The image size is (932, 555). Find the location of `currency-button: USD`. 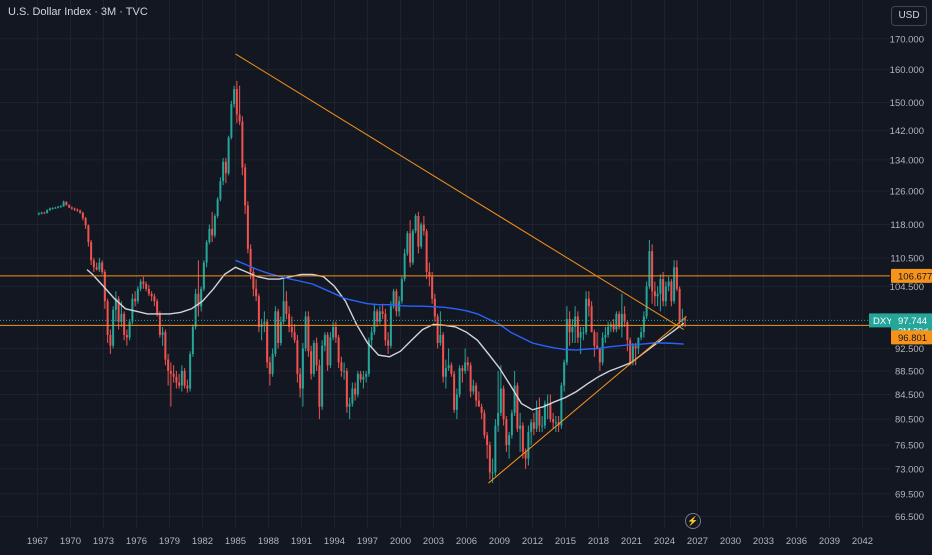

currency-button: USD is located at coordinates (909, 16).